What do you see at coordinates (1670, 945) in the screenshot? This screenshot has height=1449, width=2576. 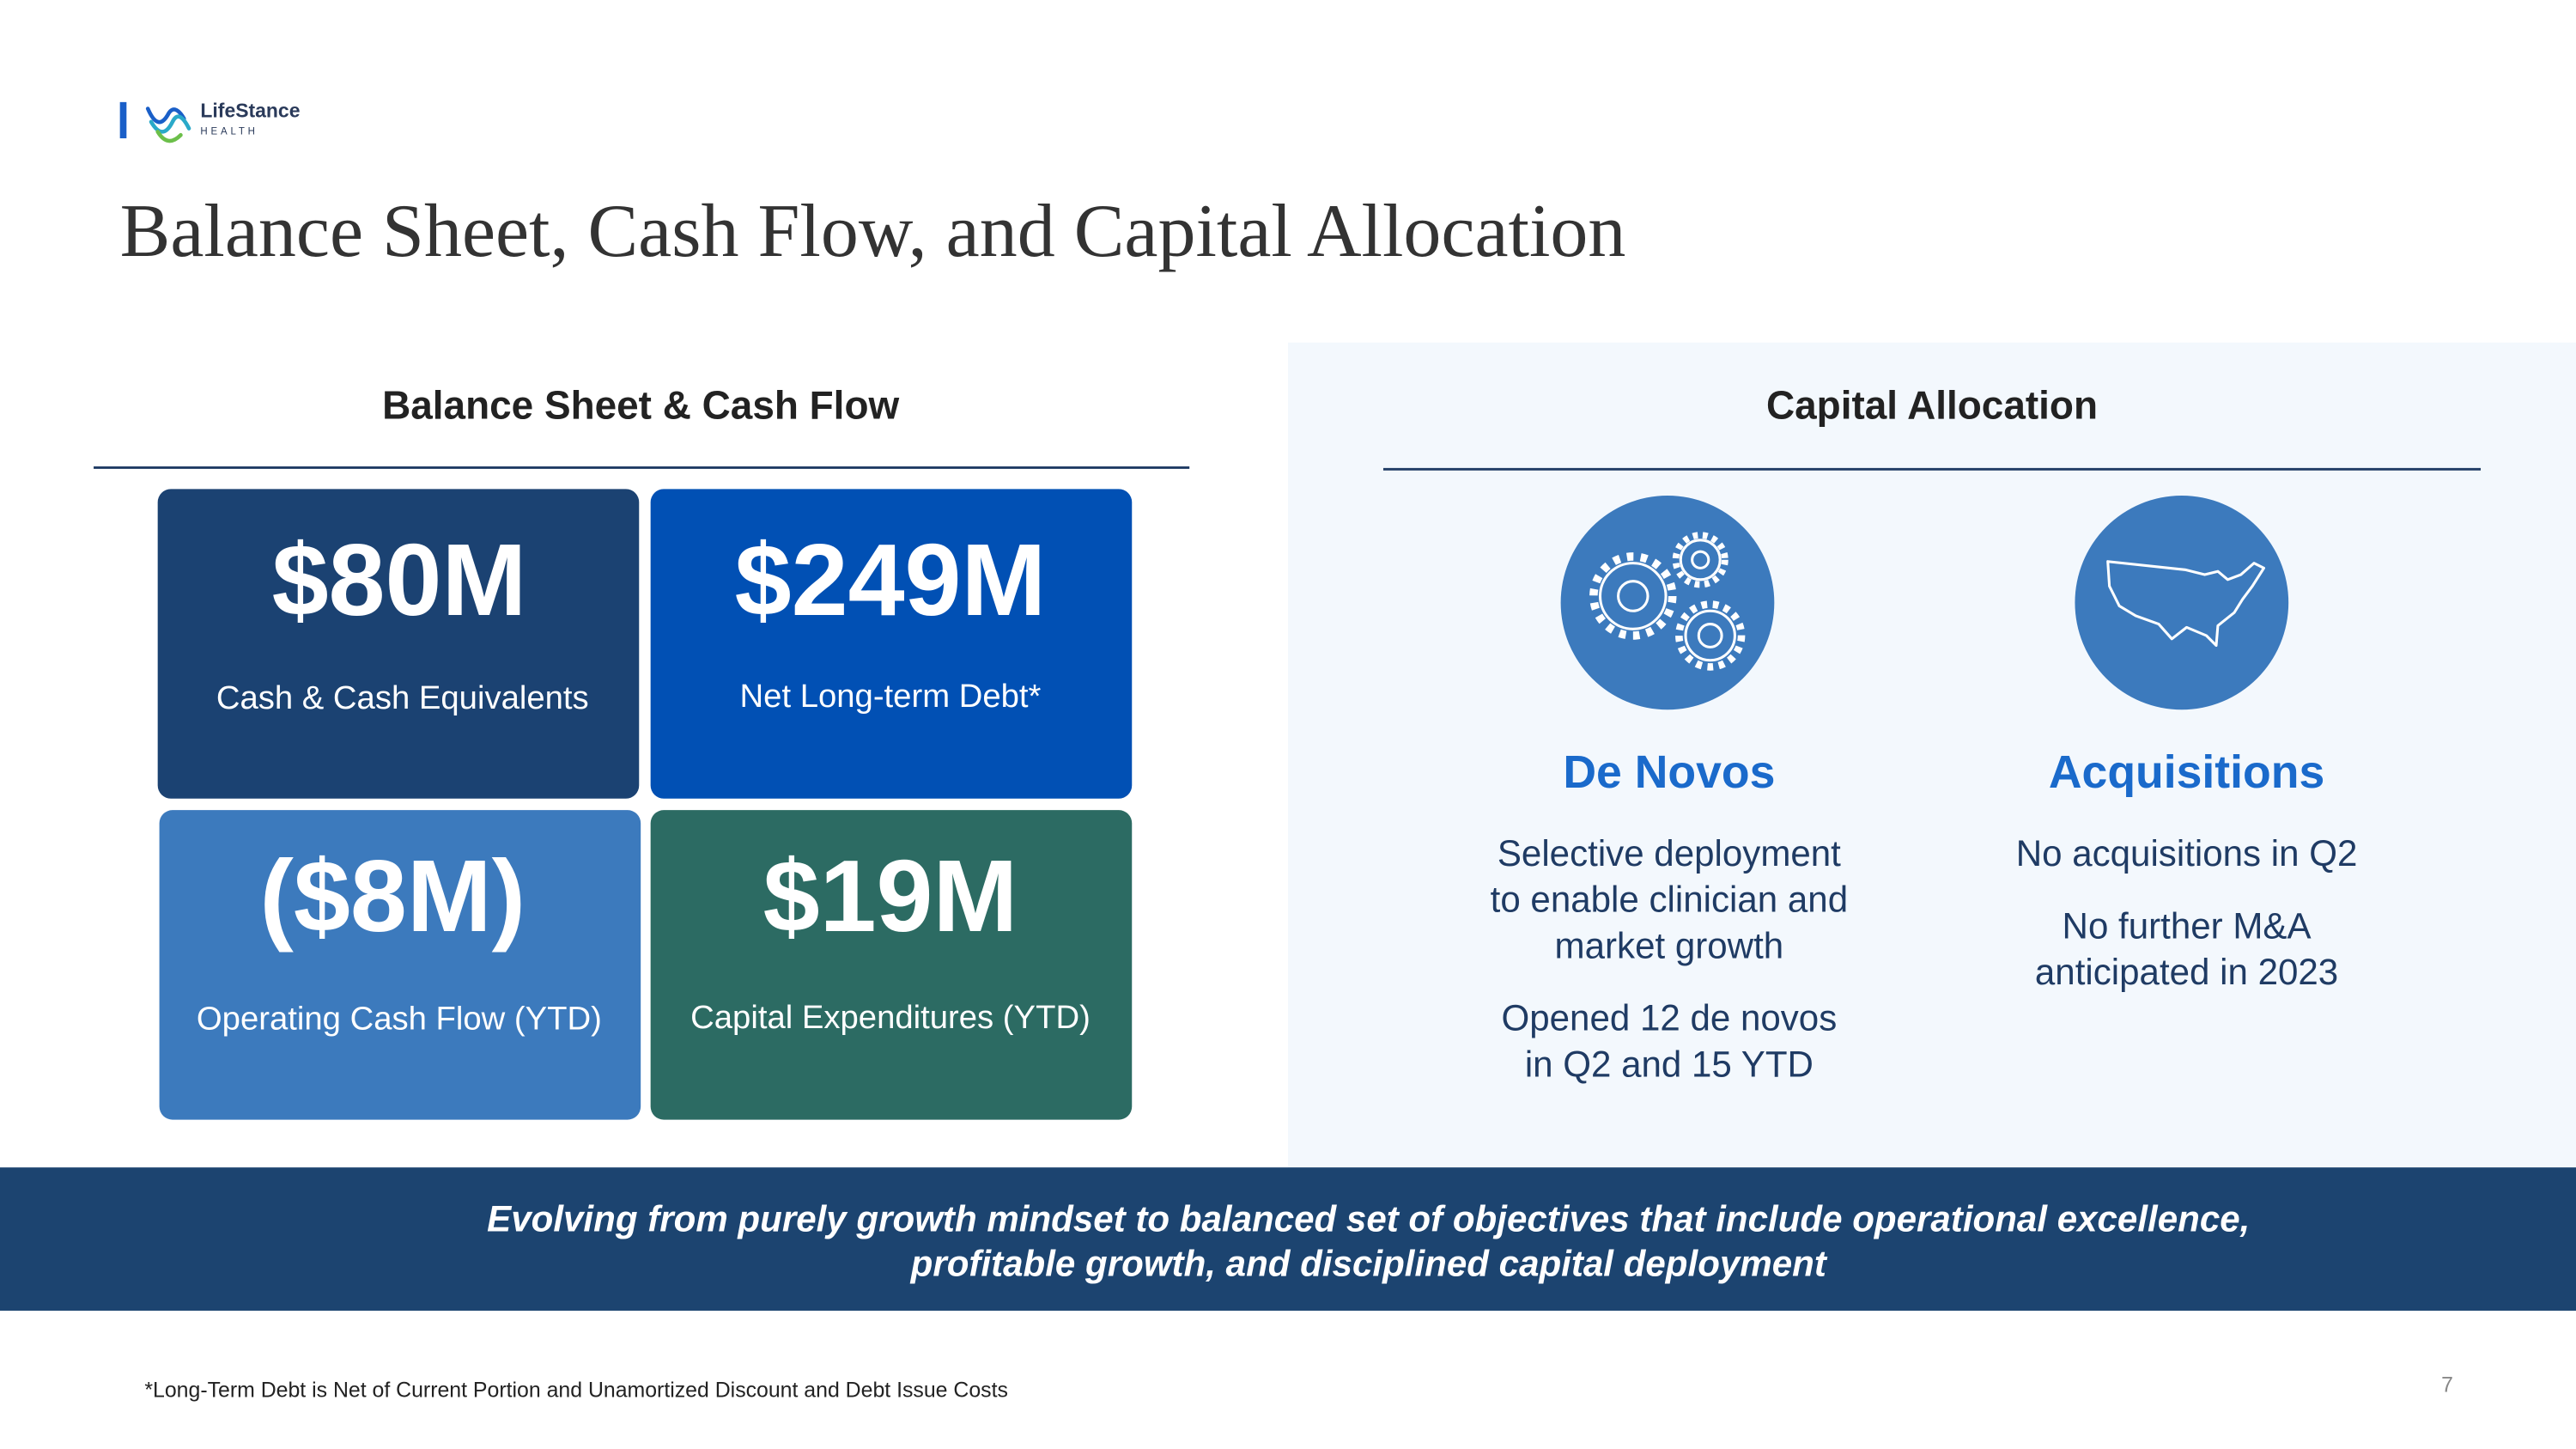 I see `column-line: market growth` at bounding box center [1670, 945].